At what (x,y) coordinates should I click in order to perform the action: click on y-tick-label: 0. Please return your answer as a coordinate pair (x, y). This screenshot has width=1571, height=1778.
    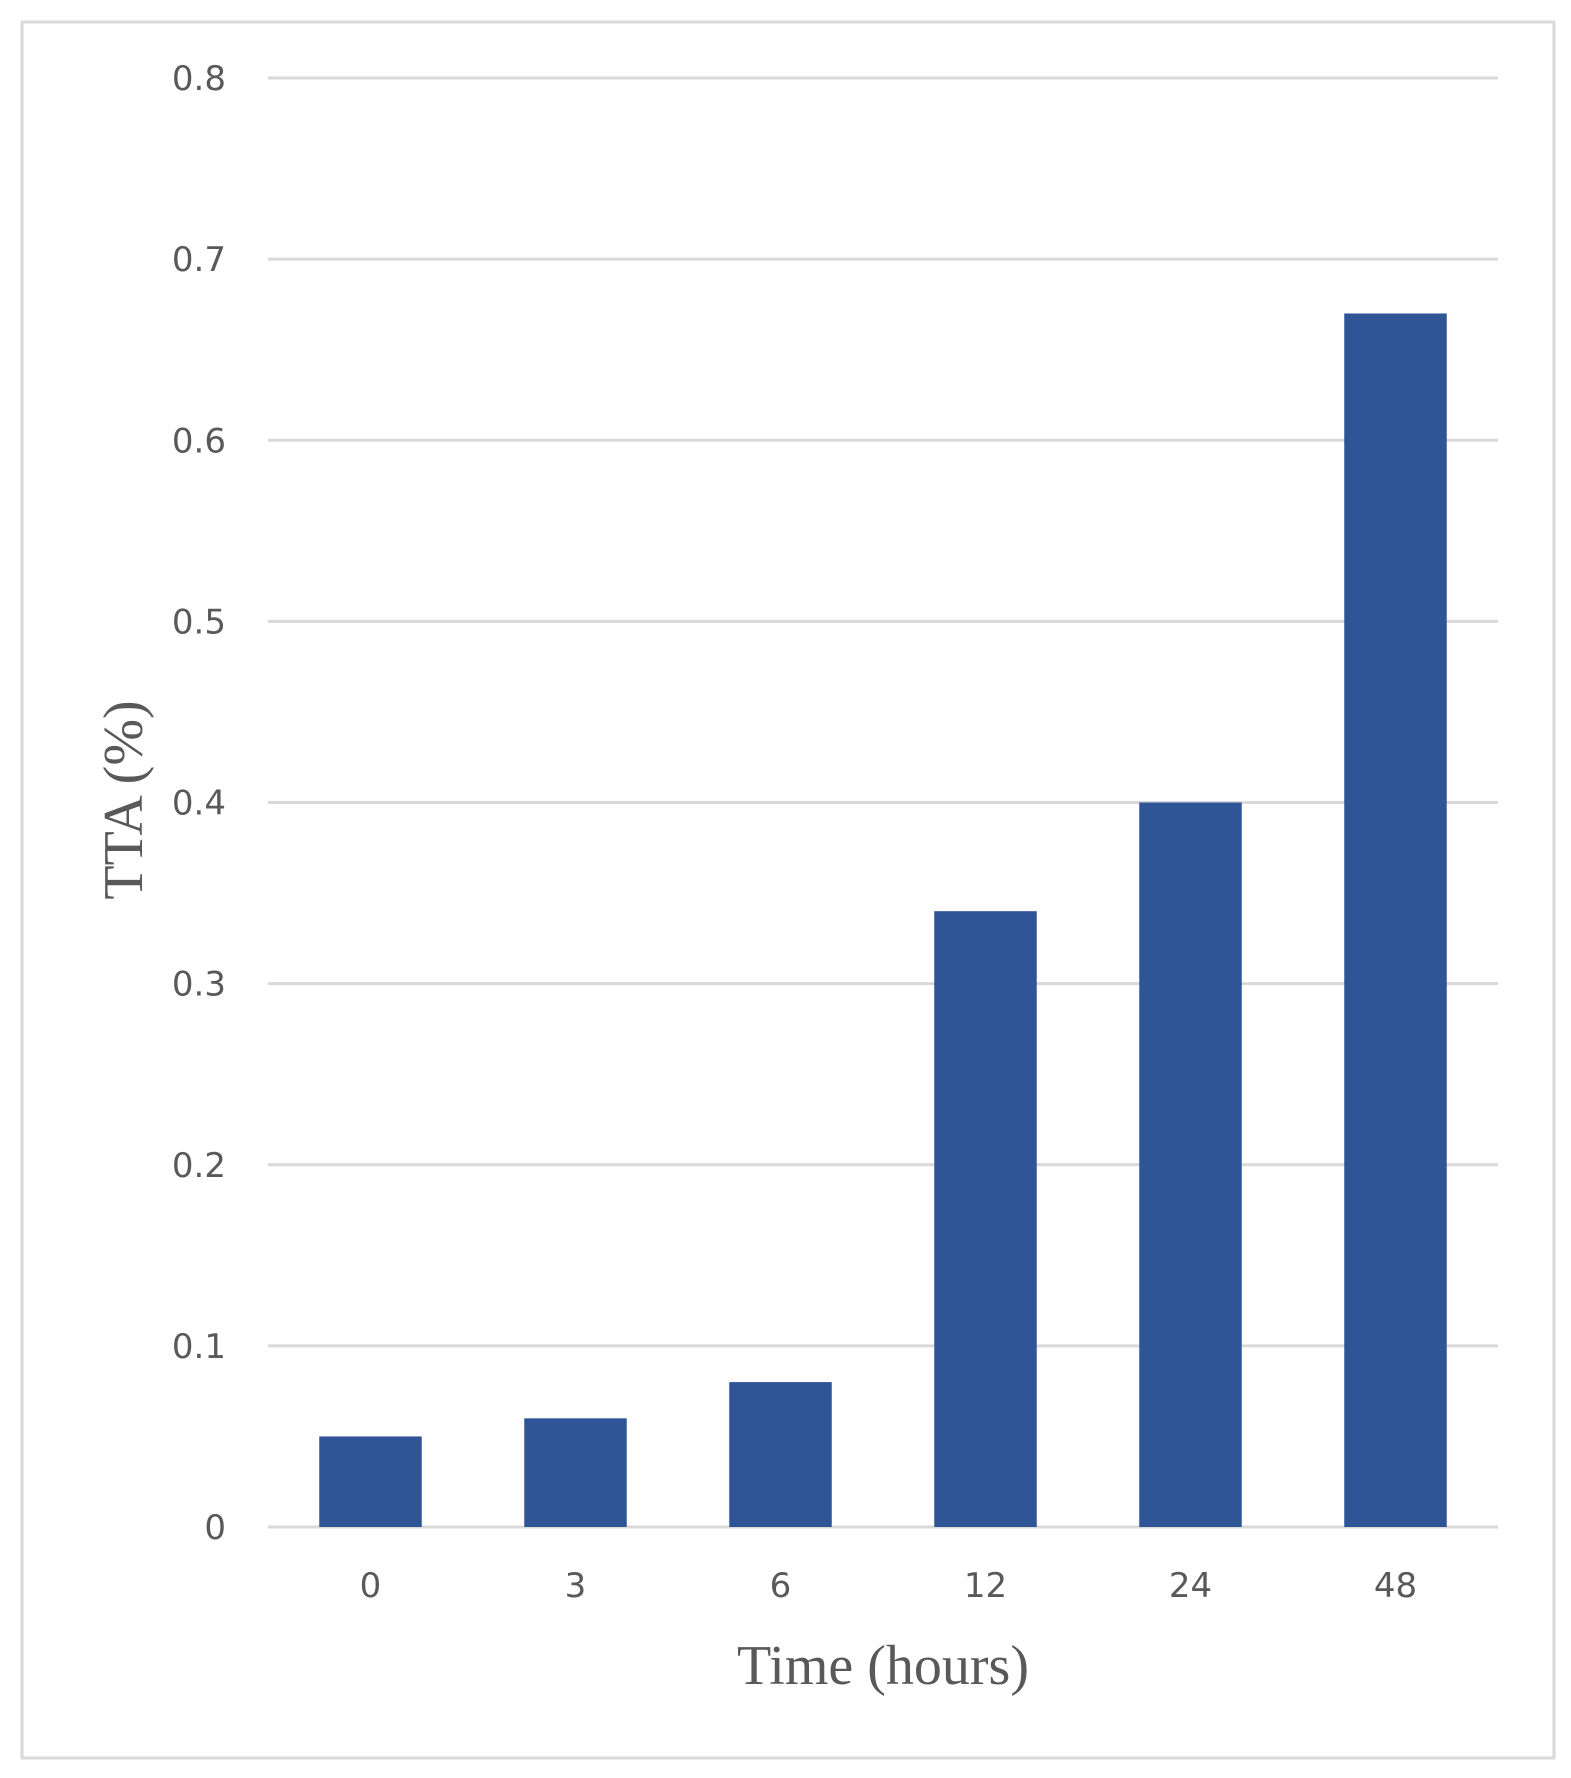
    Looking at the image, I should click on (215, 1528).